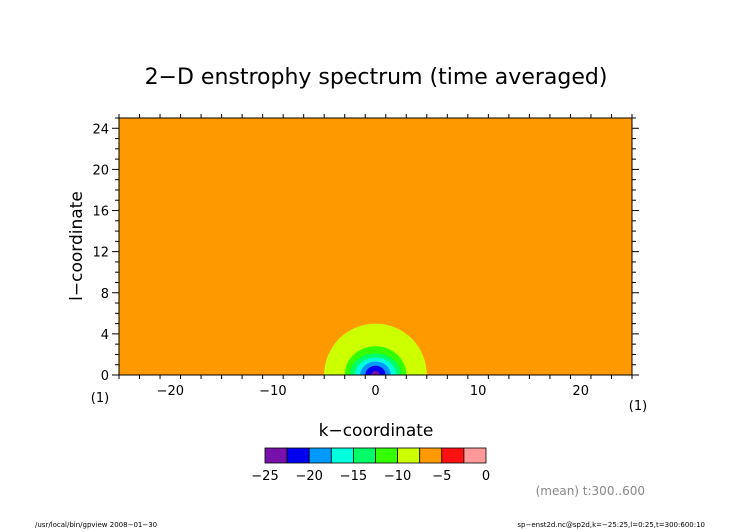 This screenshot has height=532, width=752. I want to click on x-tick-label: −20, so click(170, 391).